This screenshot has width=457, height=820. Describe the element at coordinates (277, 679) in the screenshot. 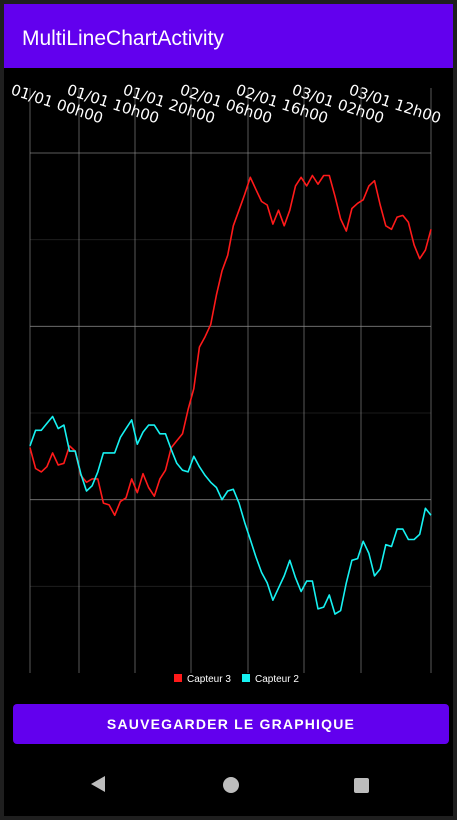

I see `legend-label-capteur-2: Capteur 2` at that location.